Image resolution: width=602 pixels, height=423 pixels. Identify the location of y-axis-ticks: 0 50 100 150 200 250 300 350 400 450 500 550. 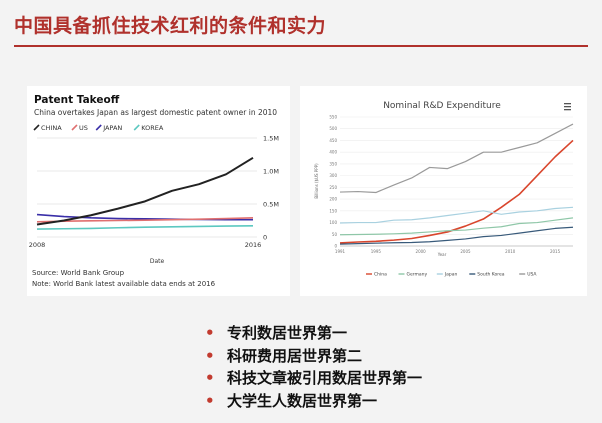
(333, 182).